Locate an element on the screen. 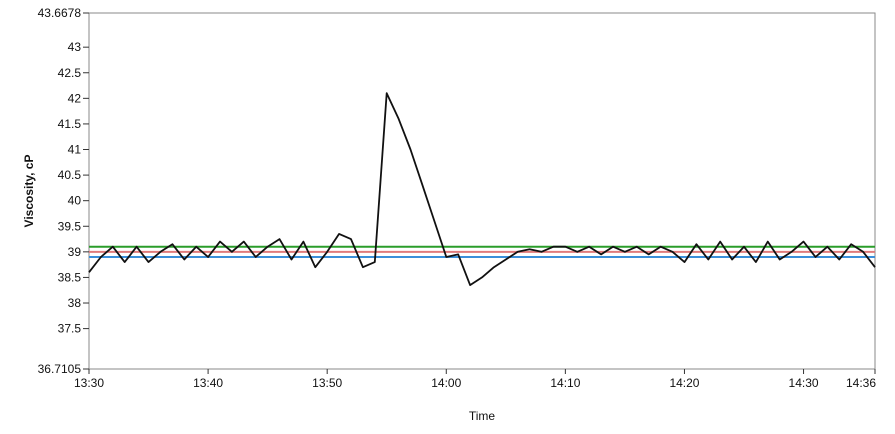 This screenshot has width=895, height=434. y-tick-label: 41 is located at coordinates (75, 150).